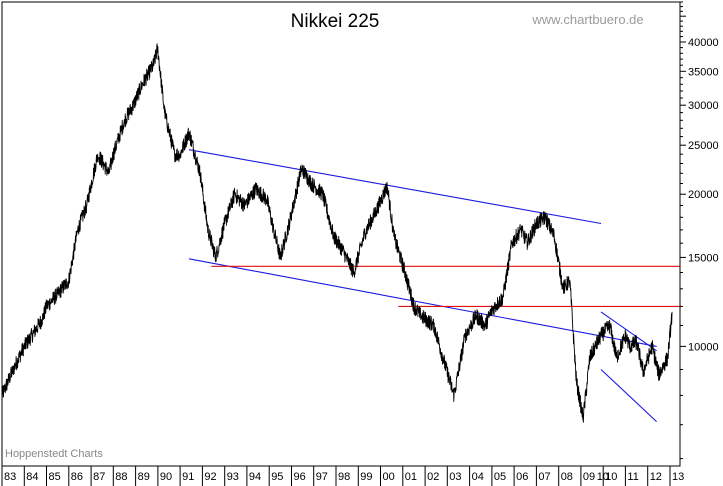 Image resolution: width=723 pixels, height=486 pixels. I want to click on x-tick-label: 04, so click(478, 477).